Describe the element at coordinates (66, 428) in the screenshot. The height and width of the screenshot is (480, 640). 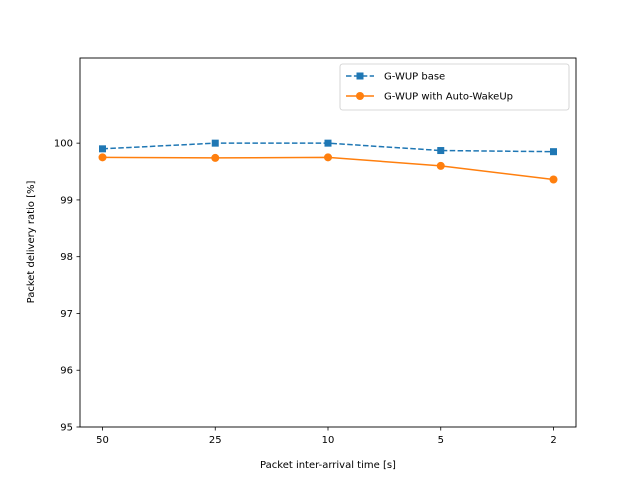
I see `y-tick-label: 95` at that location.